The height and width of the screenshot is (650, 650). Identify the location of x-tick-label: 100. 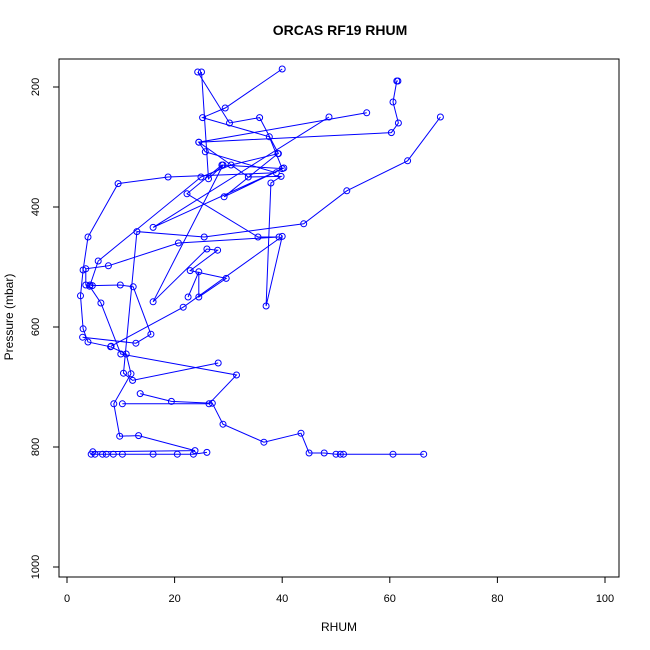
(605, 599).